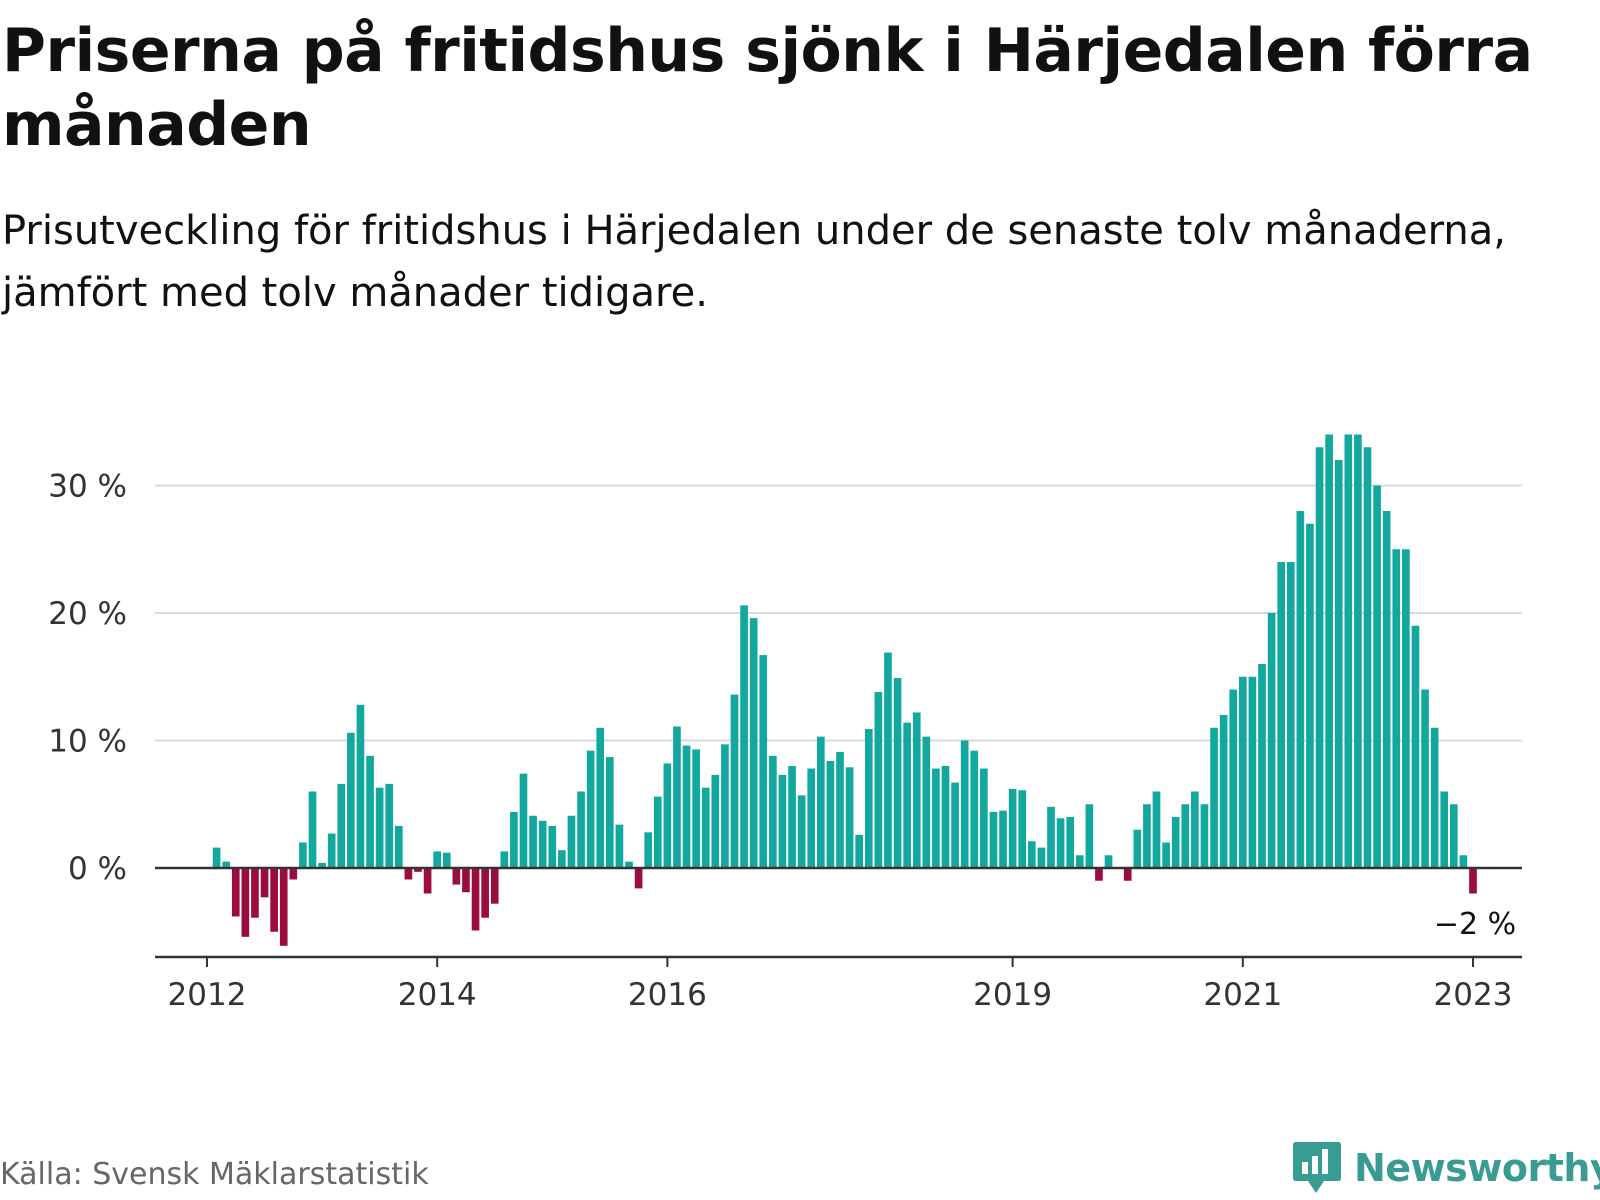 Image resolution: width=1600 pixels, height=1200 pixels. What do you see at coordinates (97, 869) in the screenshot?
I see `y-tick-label: 0 %` at bounding box center [97, 869].